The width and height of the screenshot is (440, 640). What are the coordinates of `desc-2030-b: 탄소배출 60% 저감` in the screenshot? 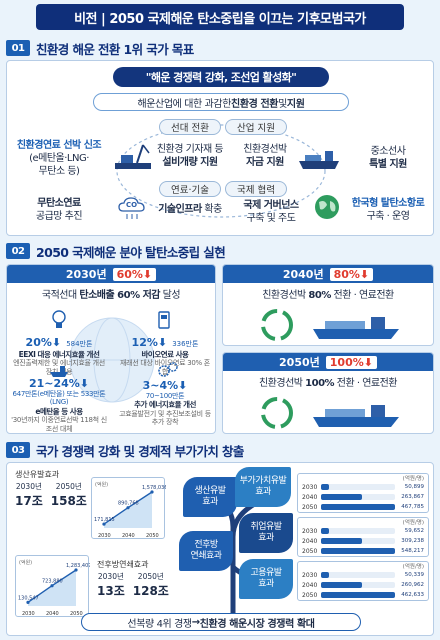 It's located at (119, 295).